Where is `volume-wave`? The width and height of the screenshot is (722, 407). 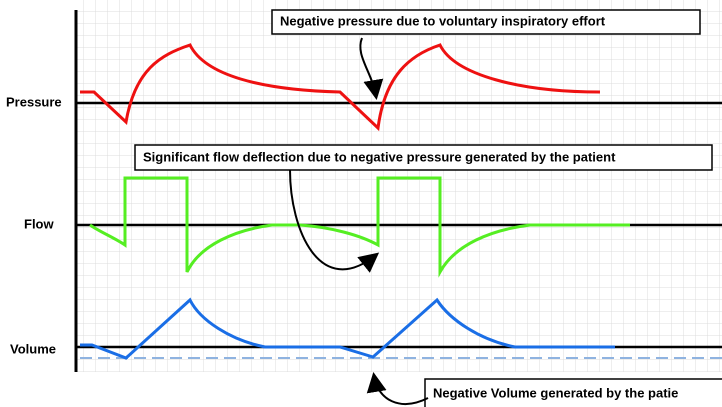
volume-wave is located at coordinates (347, 328).